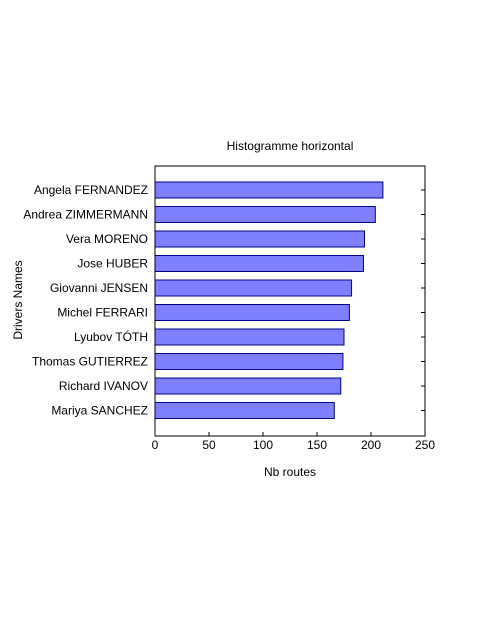  Describe the element at coordinates (290, 146) in the screenshot. I see `chart-title: Histogramme horizontal` at that location.